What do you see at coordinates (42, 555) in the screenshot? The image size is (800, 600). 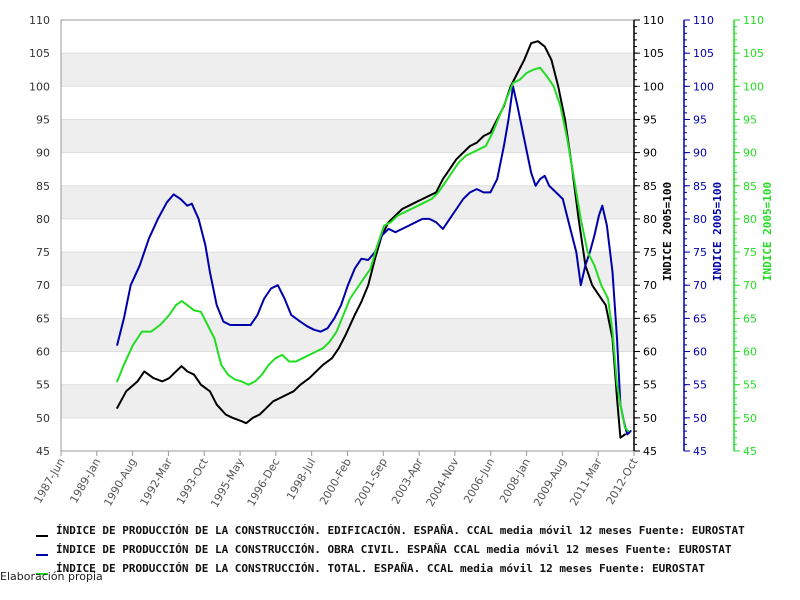 I see `legend-swatch-obra-civil` at bounding box center [42, 555].